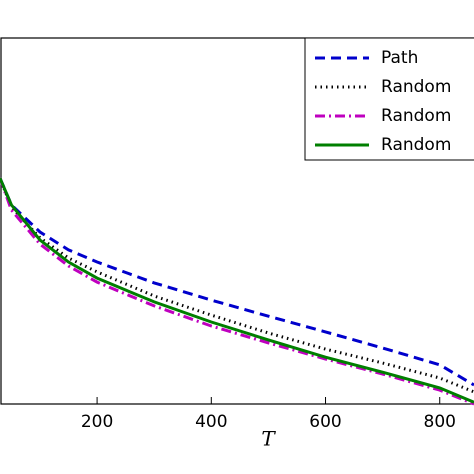 Image resolution: width=474 pixels, height=474 pixels. What do you see at coordinates (325, 422) in the screenshot?
I see `x-tick-label: 600` at bounding box center [325, 422].